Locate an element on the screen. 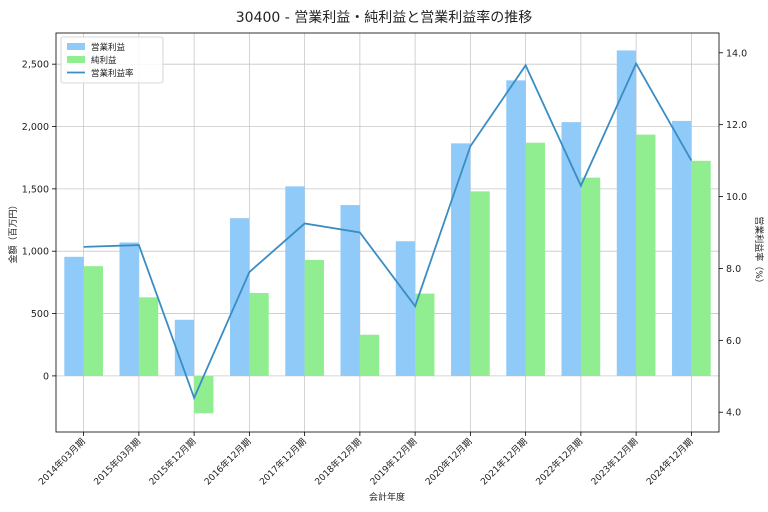 This screenshot has width=768, height=512. x-tick-label: 2015年03月期 is located at coordinates (117, 462).